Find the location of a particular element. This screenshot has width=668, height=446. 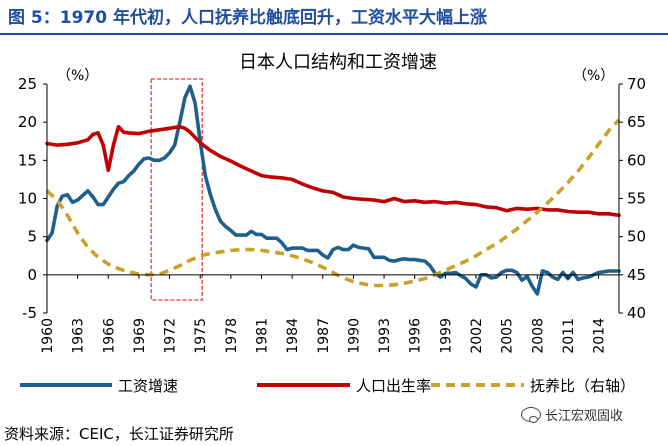

x-tick-label: 2014 is located at coordinates (600, 336).